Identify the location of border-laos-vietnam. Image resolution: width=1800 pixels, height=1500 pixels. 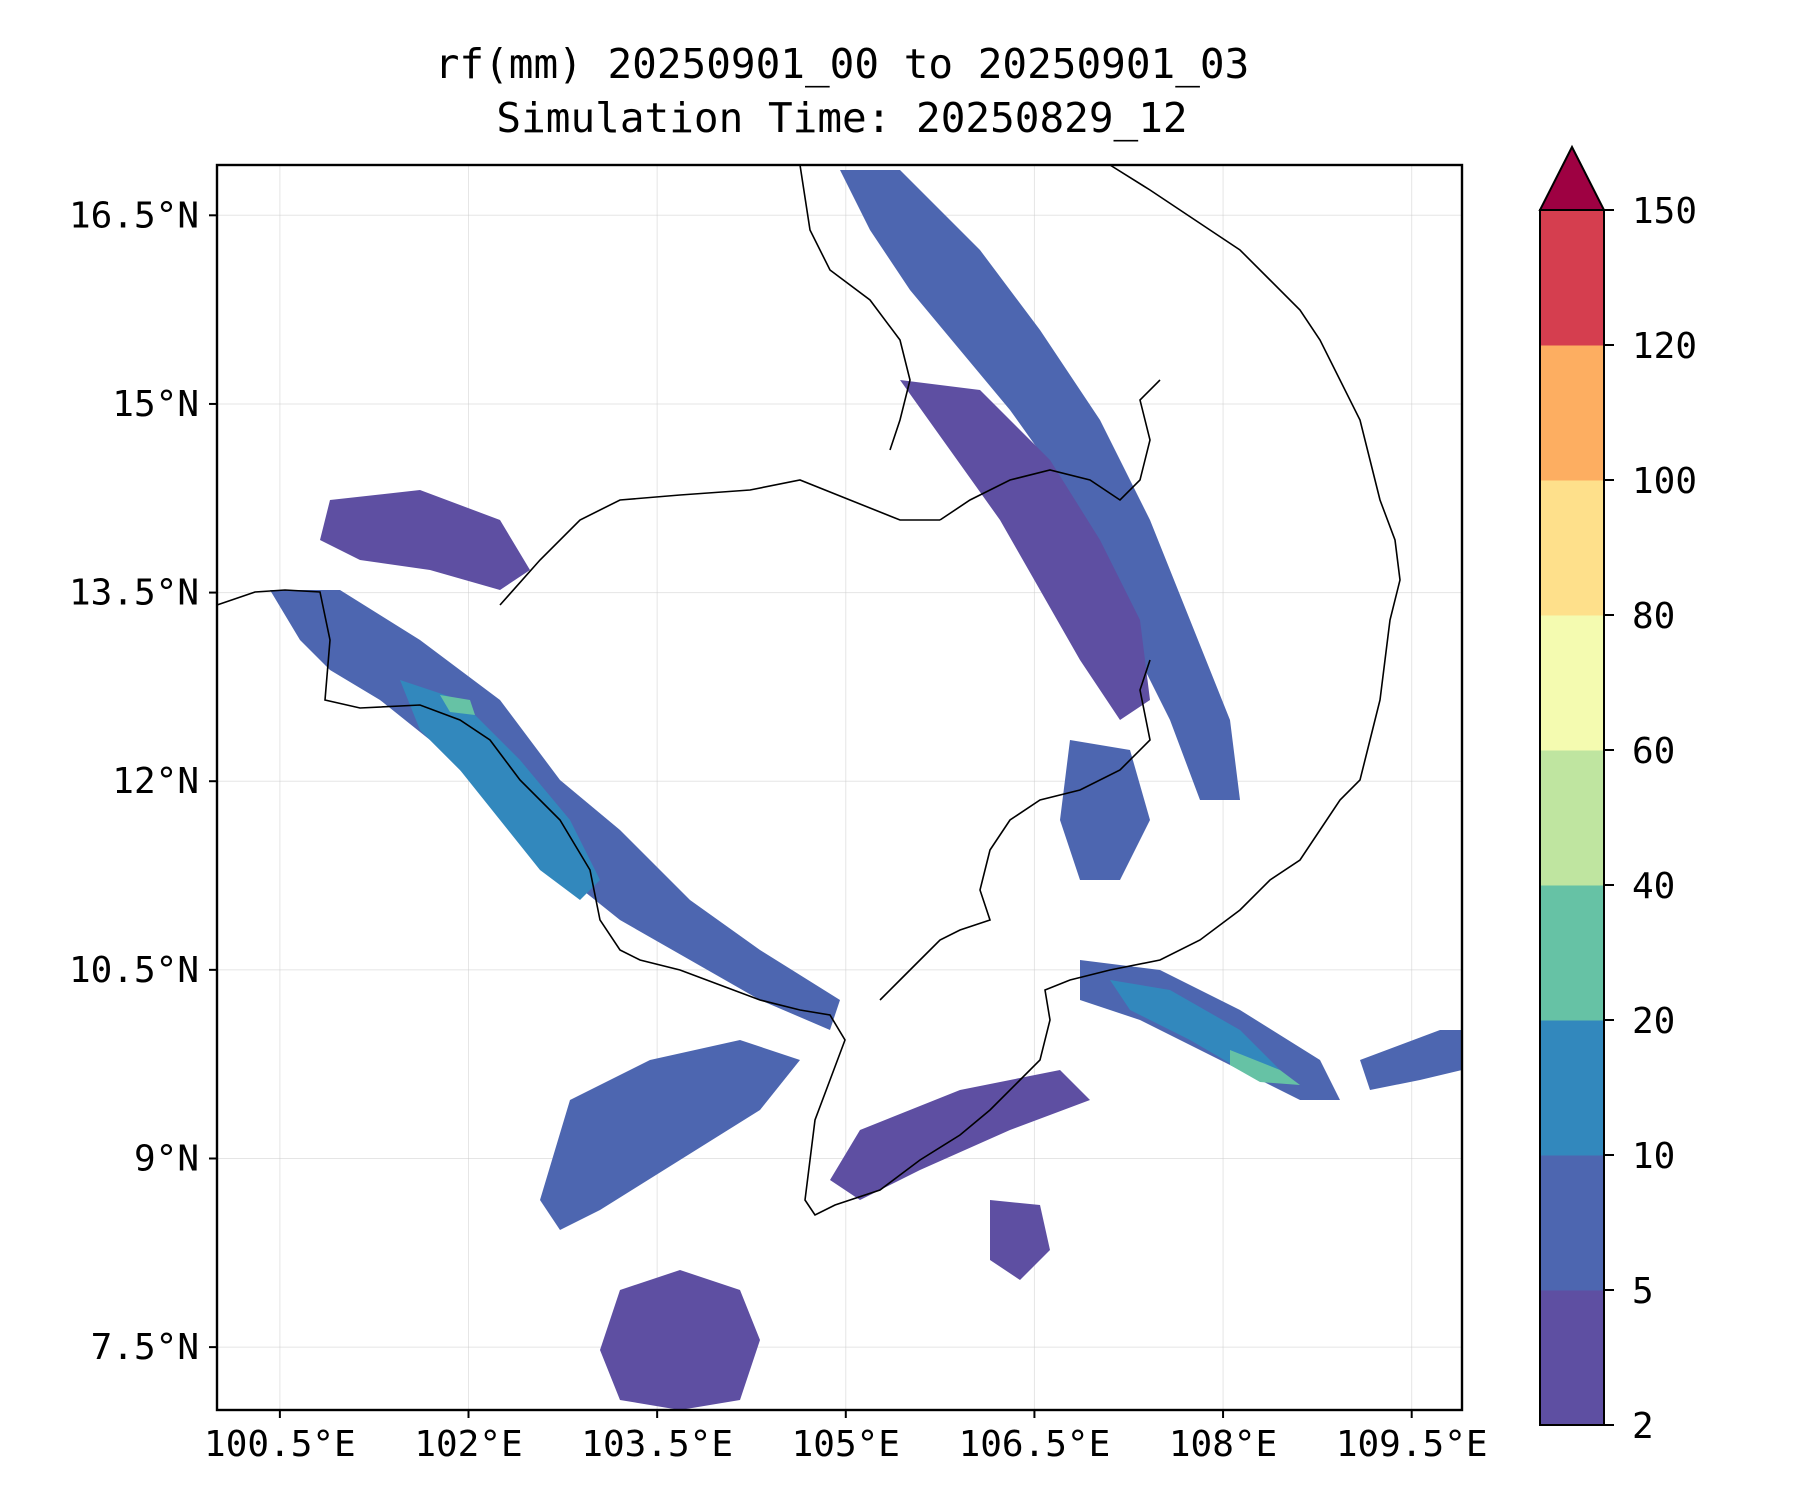
(855, 307).